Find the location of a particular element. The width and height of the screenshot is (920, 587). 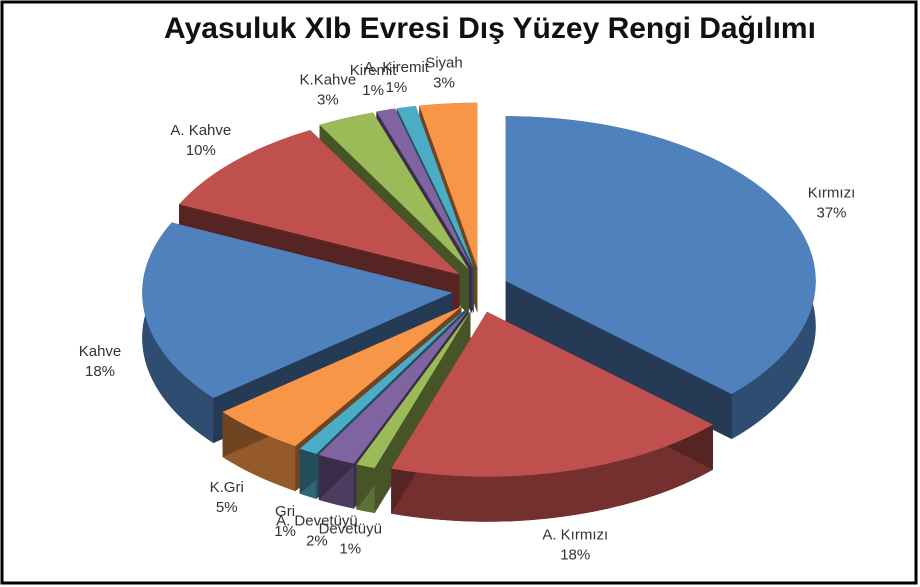

slice-label: K.Gri is located at coordinates (227, 487).